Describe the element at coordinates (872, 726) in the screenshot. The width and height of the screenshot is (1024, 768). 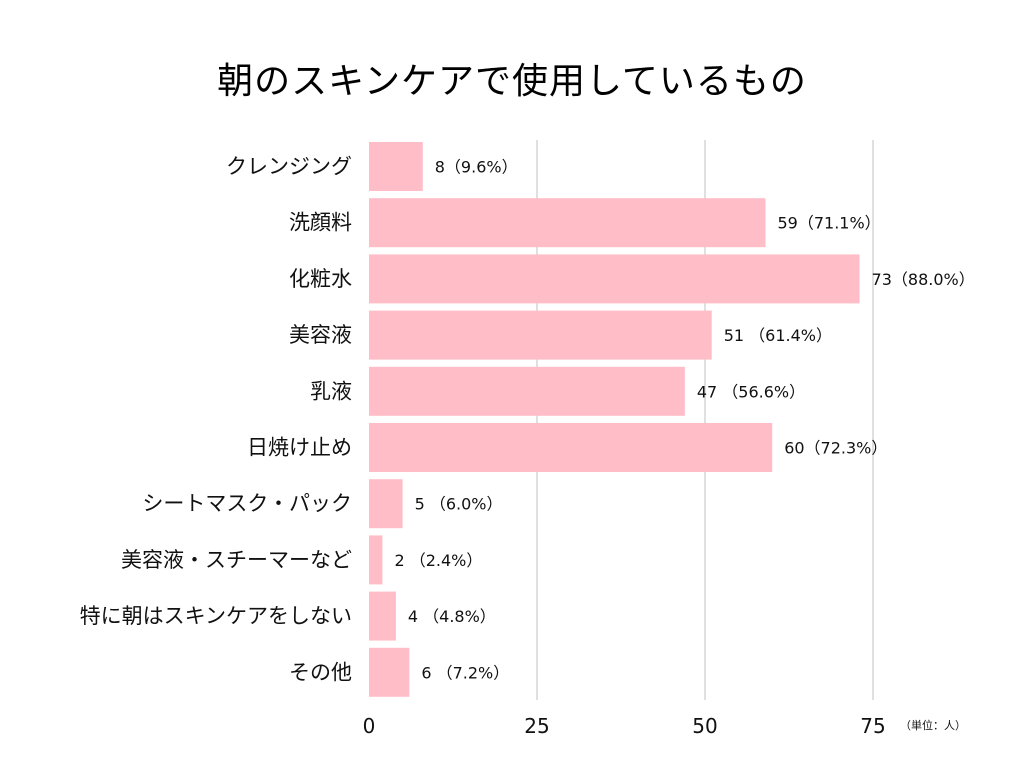
I see `x-tick-label: 75` at that location.